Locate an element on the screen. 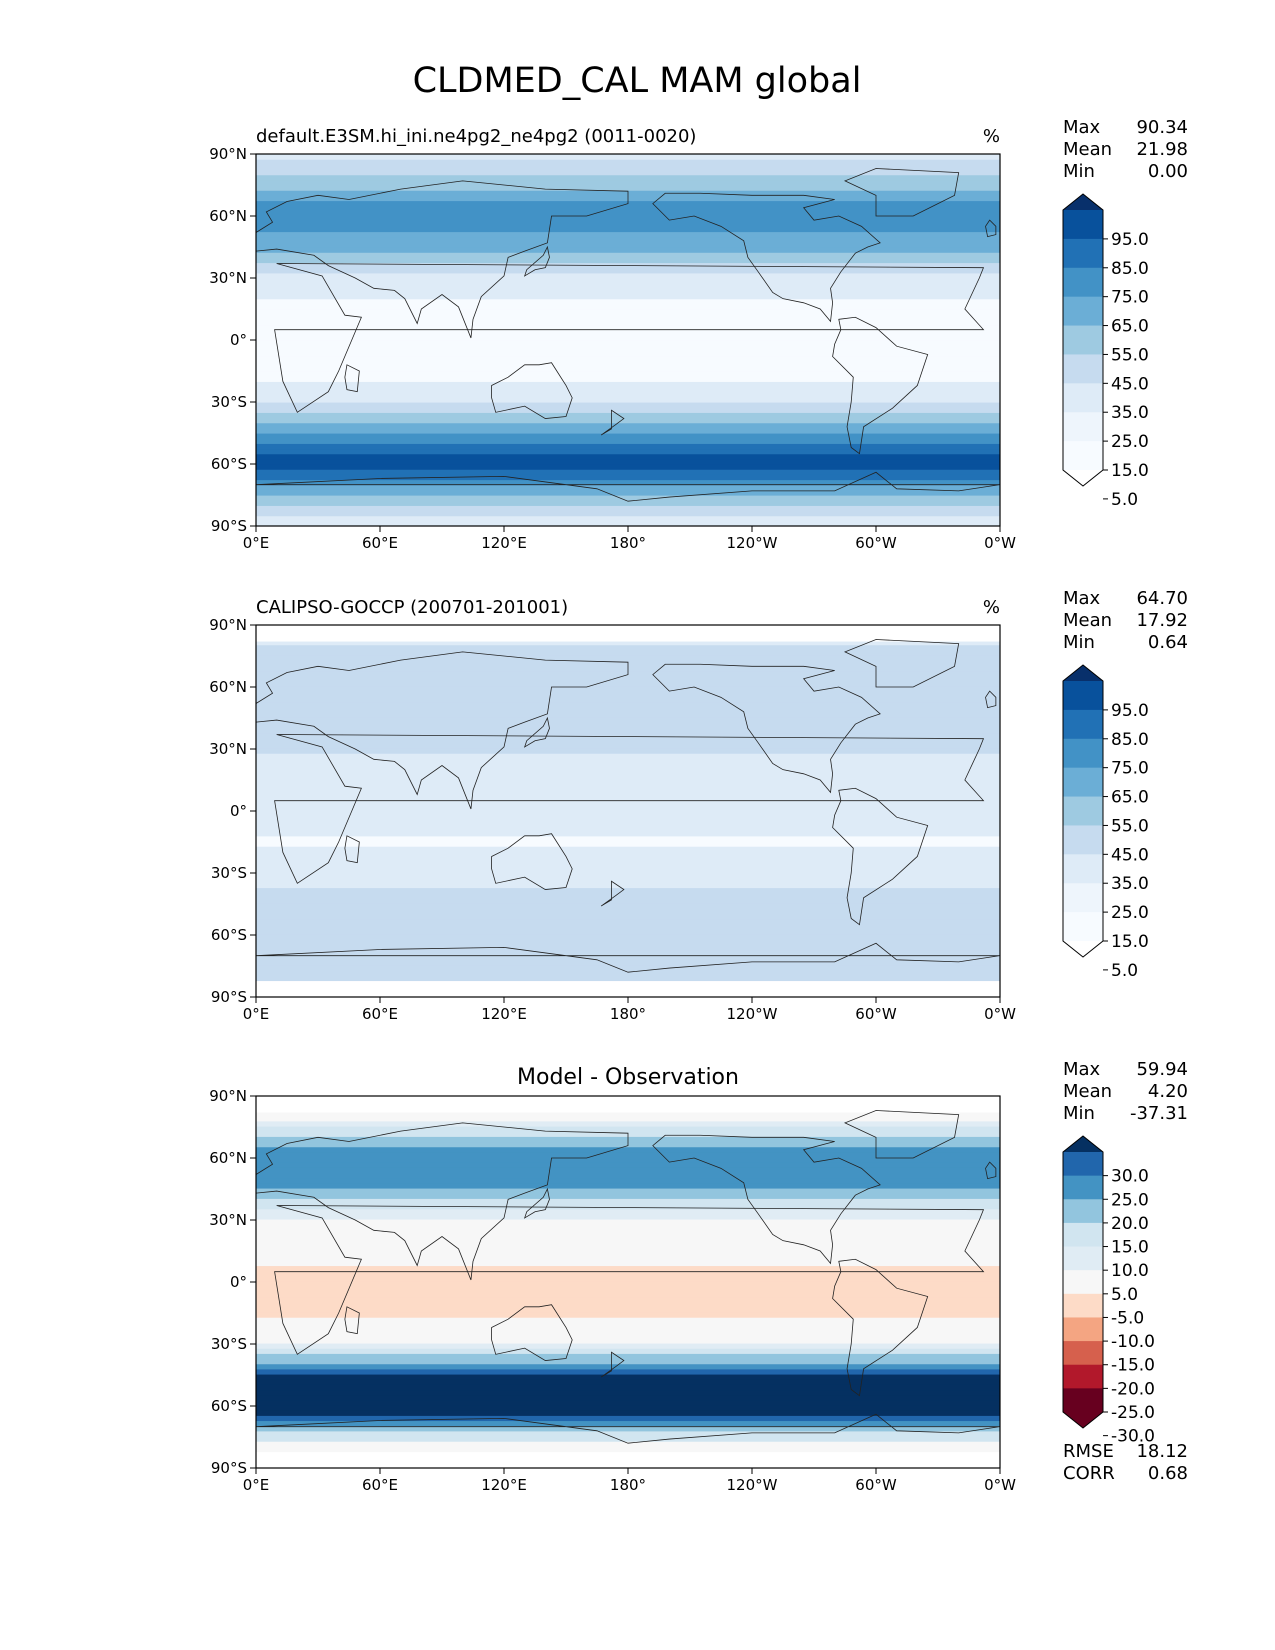 The image size is (1275, 1650). stat-value: 17.92 is located at coordinates (1162, 620).